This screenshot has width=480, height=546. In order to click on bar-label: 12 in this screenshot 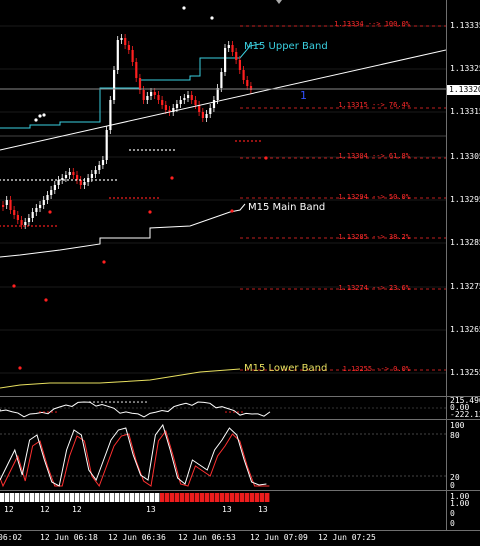, I will do `click(9, 509)`.